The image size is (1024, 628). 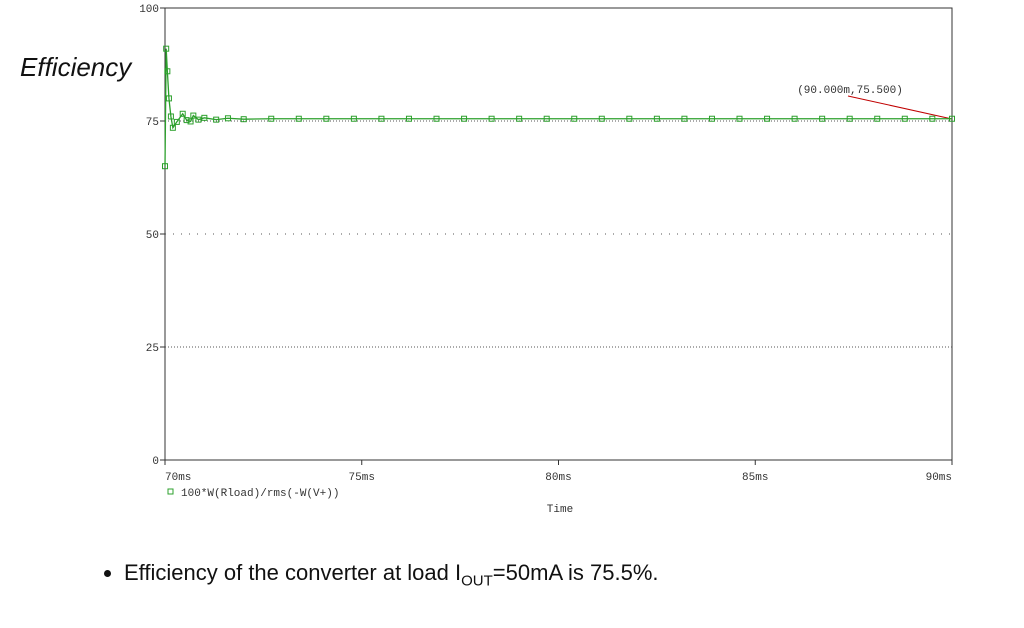 I want to click on legend-label: 100*W(Rload)/rms(-W(V+)), so click(x=260, y=494).